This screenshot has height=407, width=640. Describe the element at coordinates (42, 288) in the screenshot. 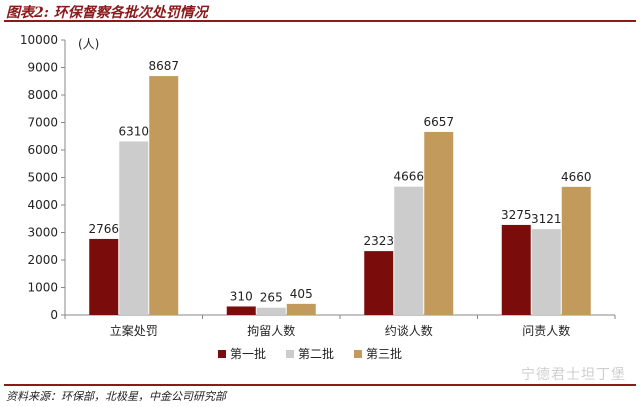

I see `y-tick-label: 1000` at that location.